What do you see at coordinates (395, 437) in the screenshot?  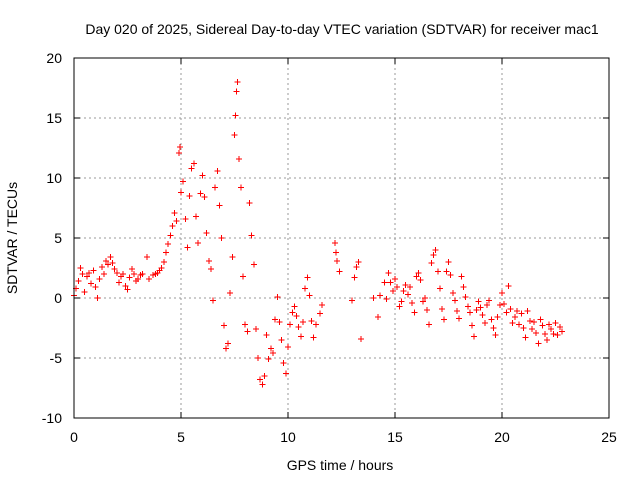 I see `x-tick-label: 15` at bounding box center [395, 437].